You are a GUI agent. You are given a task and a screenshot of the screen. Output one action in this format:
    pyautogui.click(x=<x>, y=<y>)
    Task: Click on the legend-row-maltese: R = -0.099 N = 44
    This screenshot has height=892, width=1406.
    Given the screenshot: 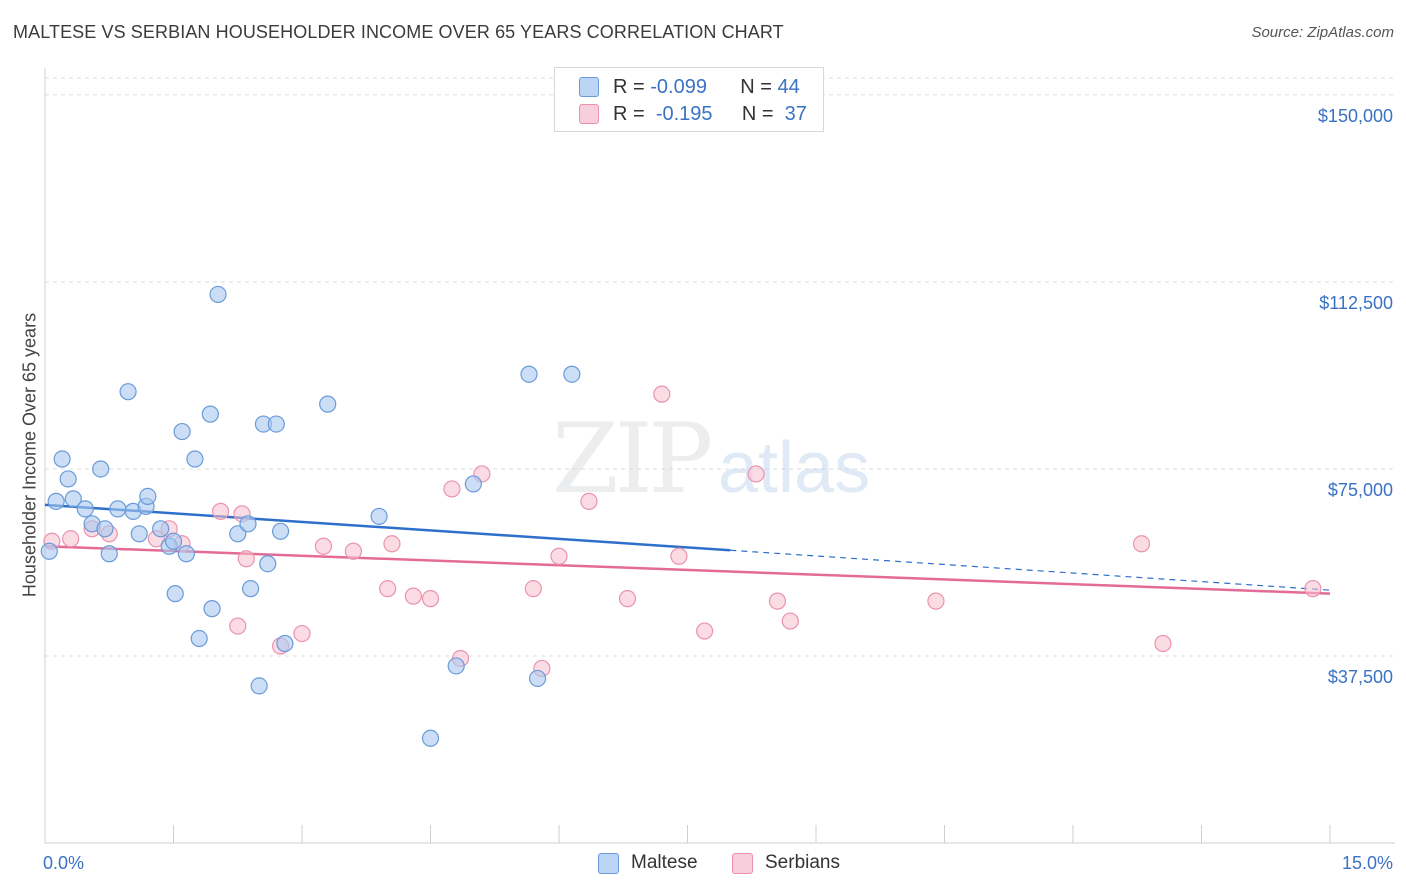 What is the action you would take?
    pyautogui.click(x=689, y=87)
    